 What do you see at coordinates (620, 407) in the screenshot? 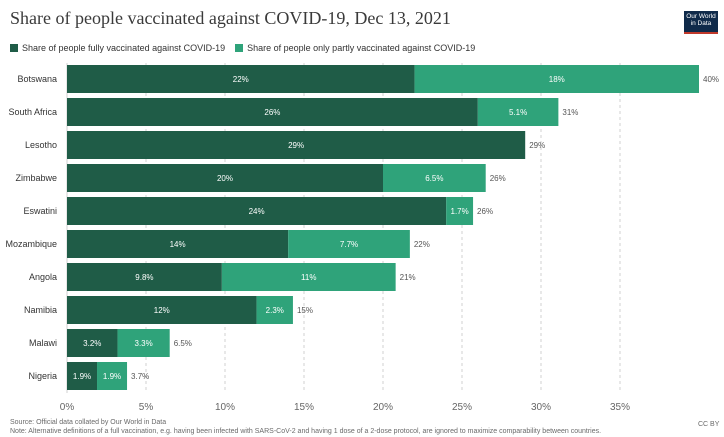
I see `x-tick-label: 35%` at bounding box center [620, 407].